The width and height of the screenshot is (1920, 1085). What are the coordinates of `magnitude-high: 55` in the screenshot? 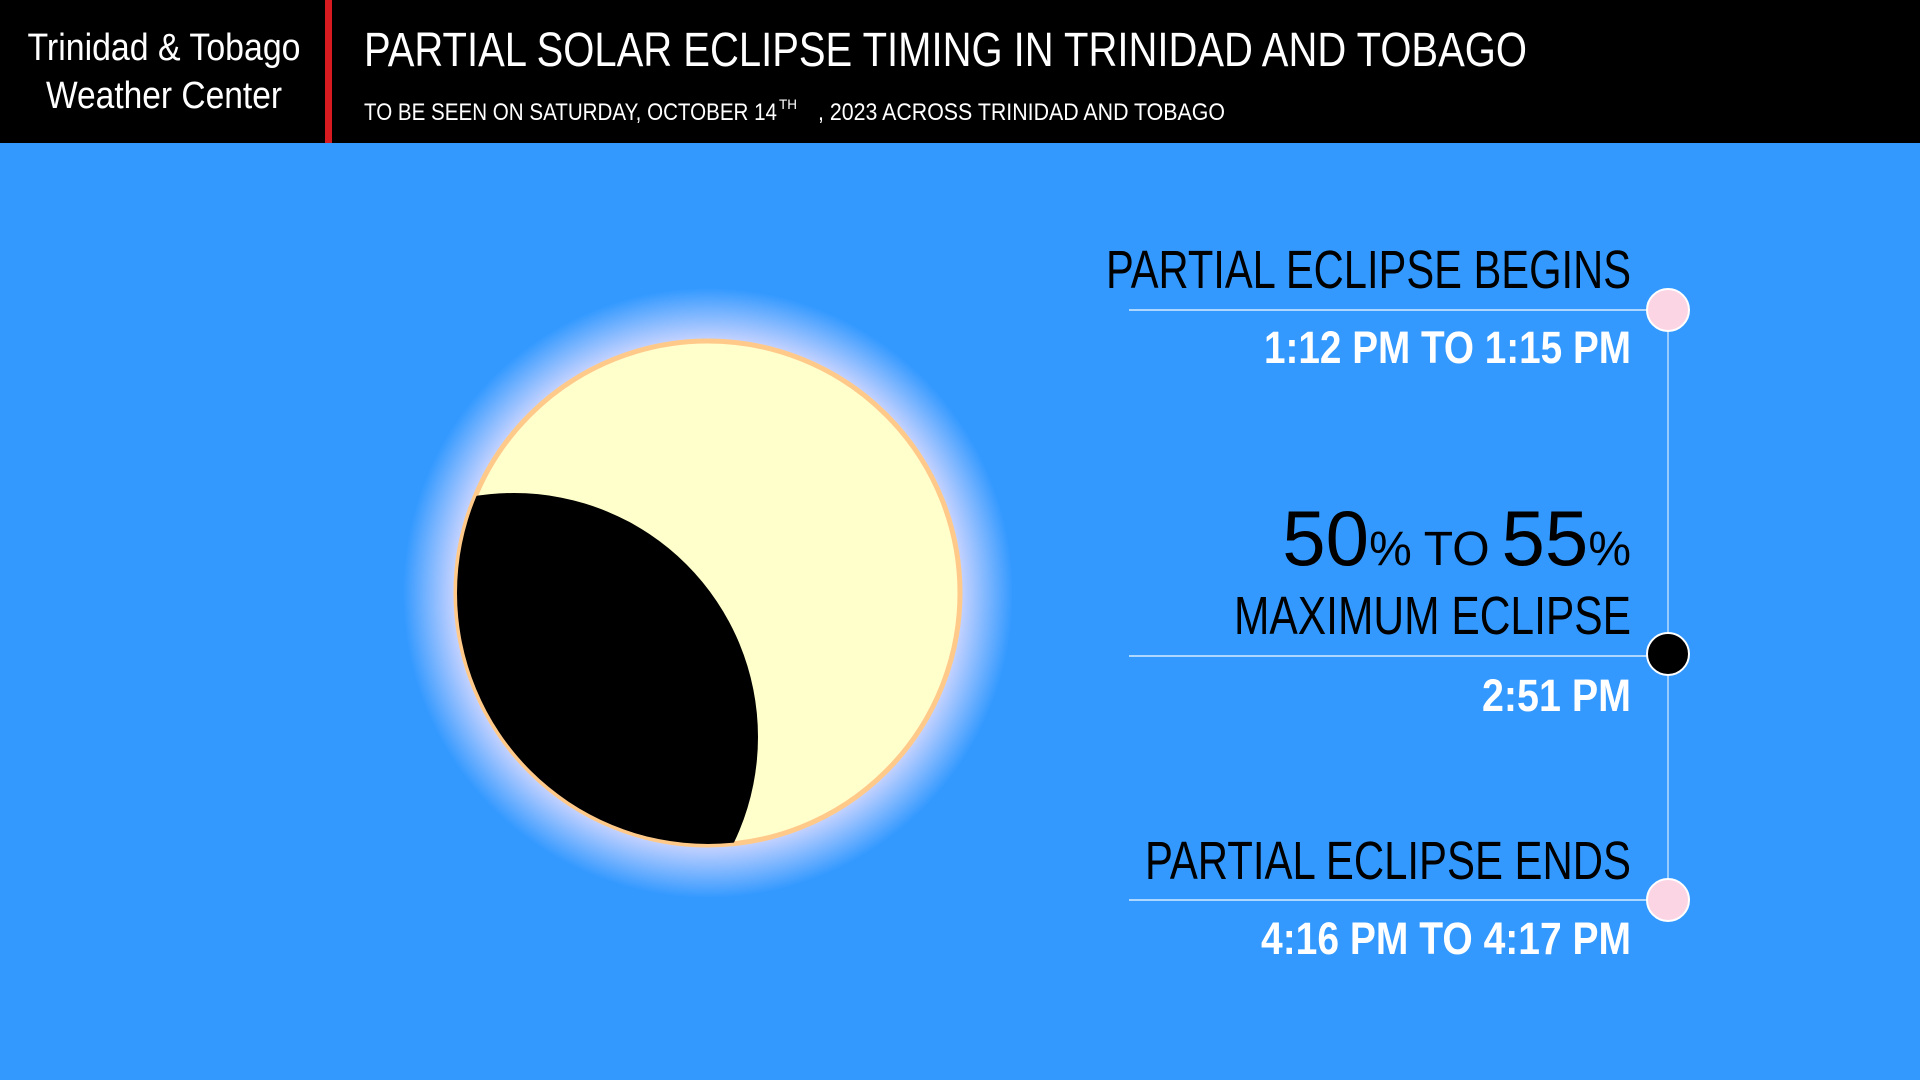 It's located at (1545, 538).